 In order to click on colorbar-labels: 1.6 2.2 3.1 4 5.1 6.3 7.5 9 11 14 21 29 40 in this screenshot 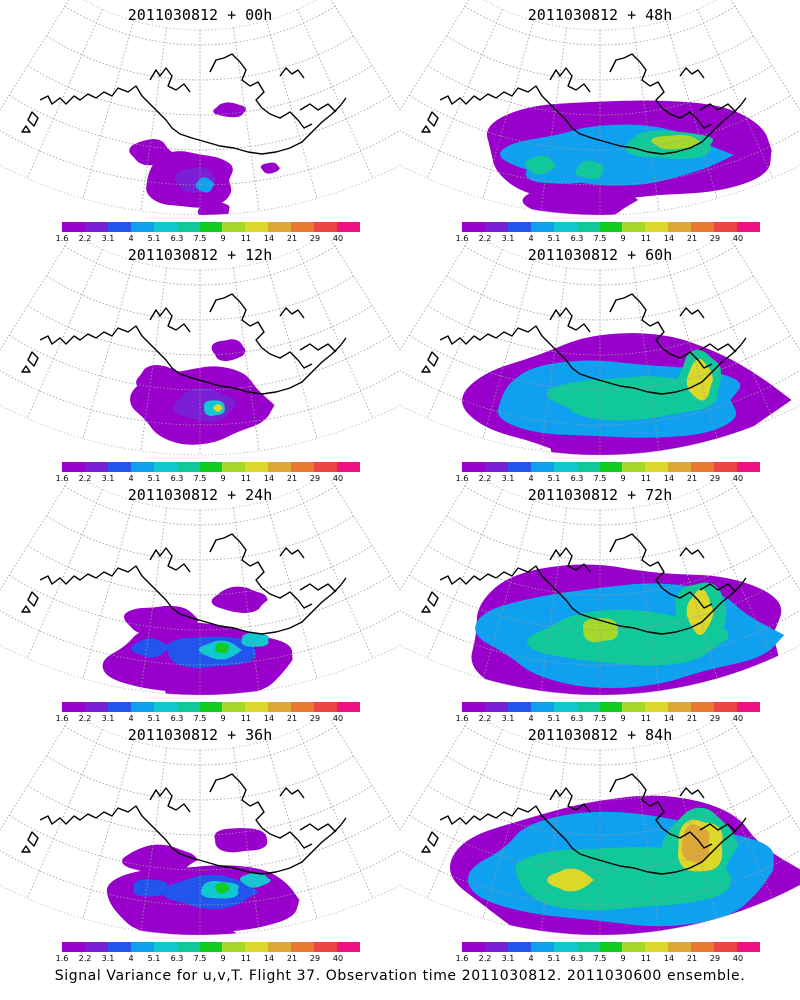, I will do `click(608, 959)`.